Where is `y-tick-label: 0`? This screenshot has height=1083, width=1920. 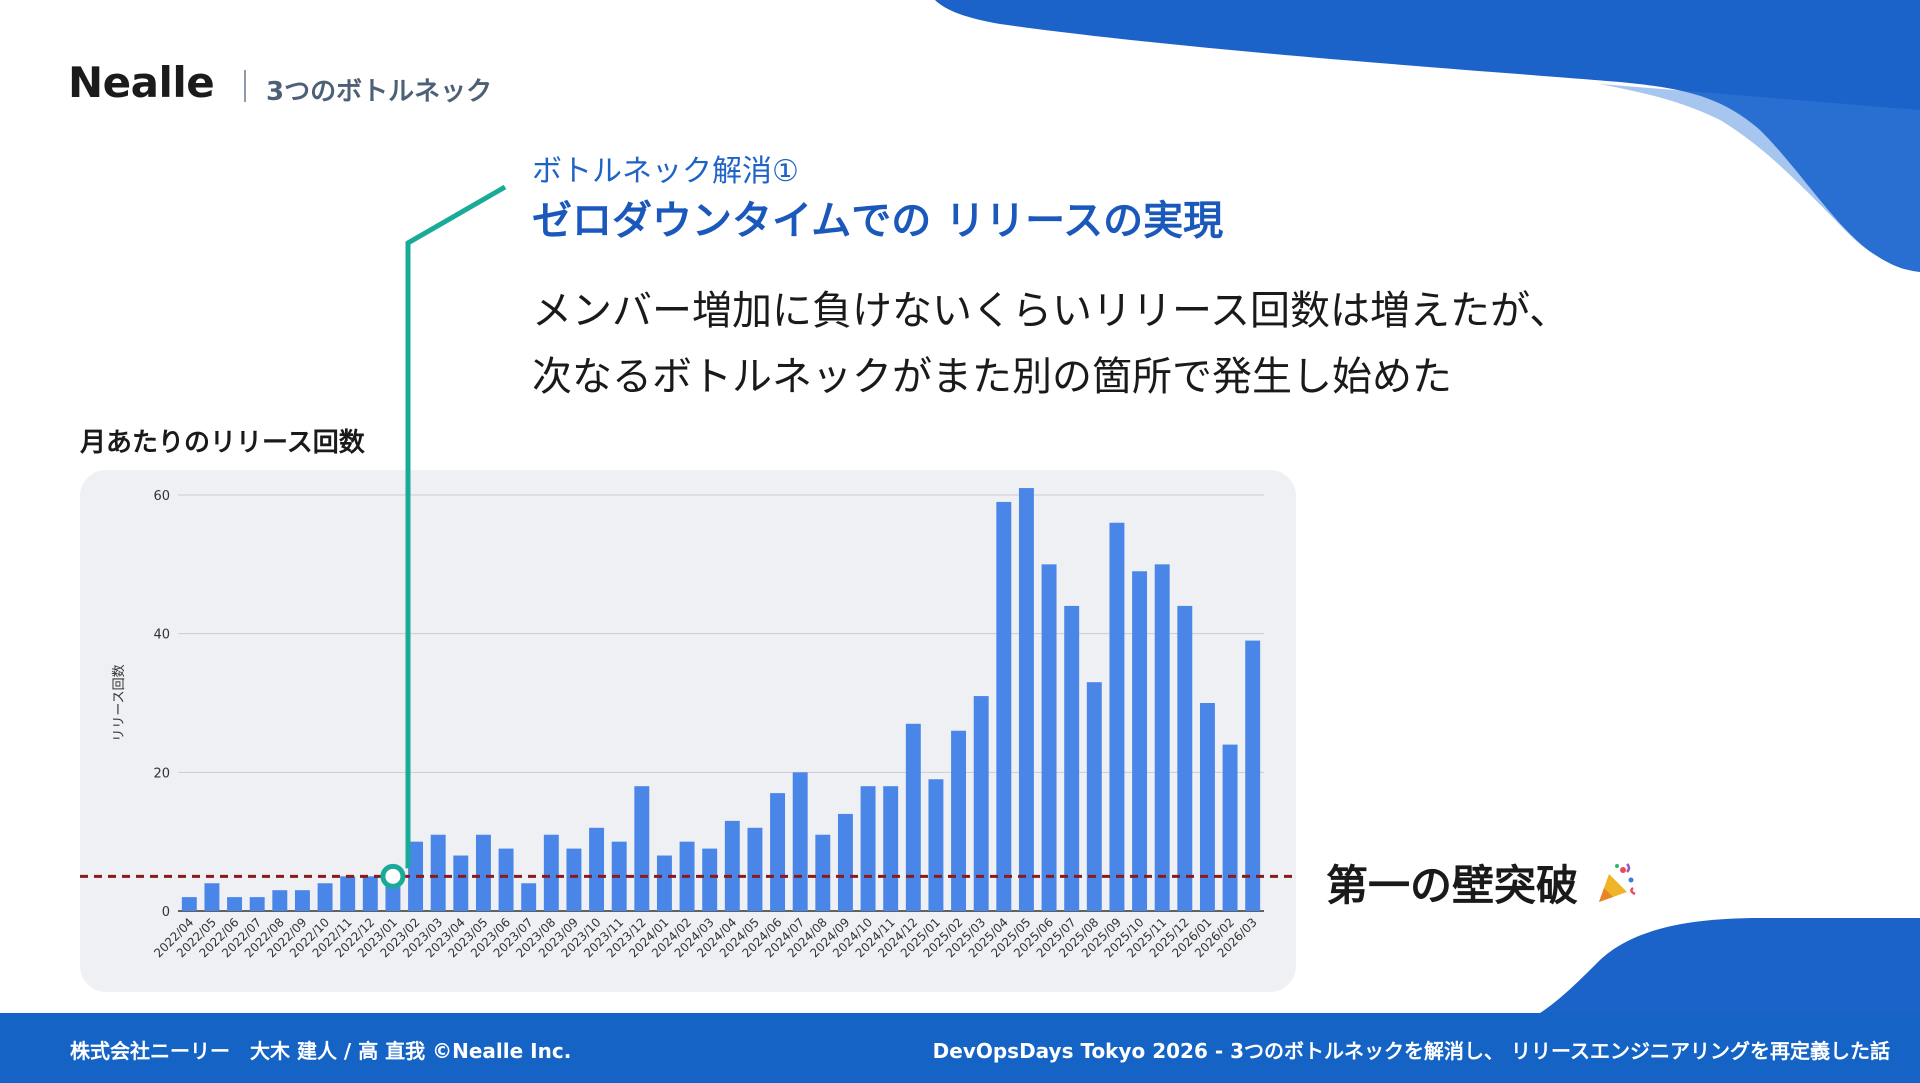 y-tick-label: 0 is located at coordinates (166, 912).